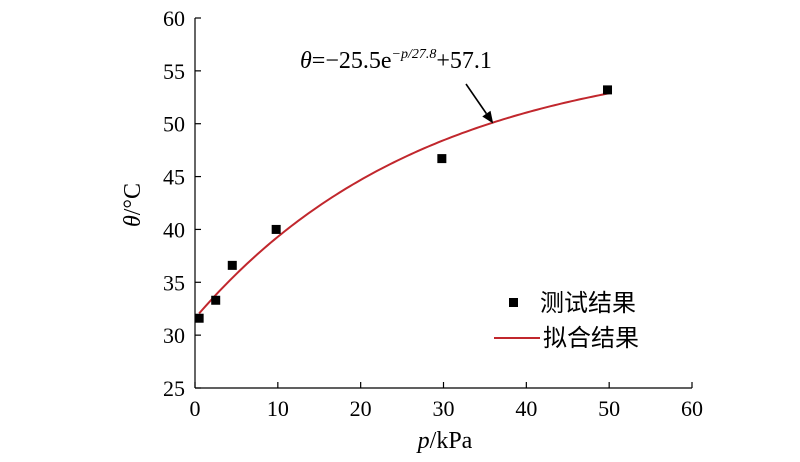 Image resolution: width=800 pixels, height=462 pixels. Describe the element at coordinates (444, 408) in the screenshot. I see `x-tick-label: 30` at that location.